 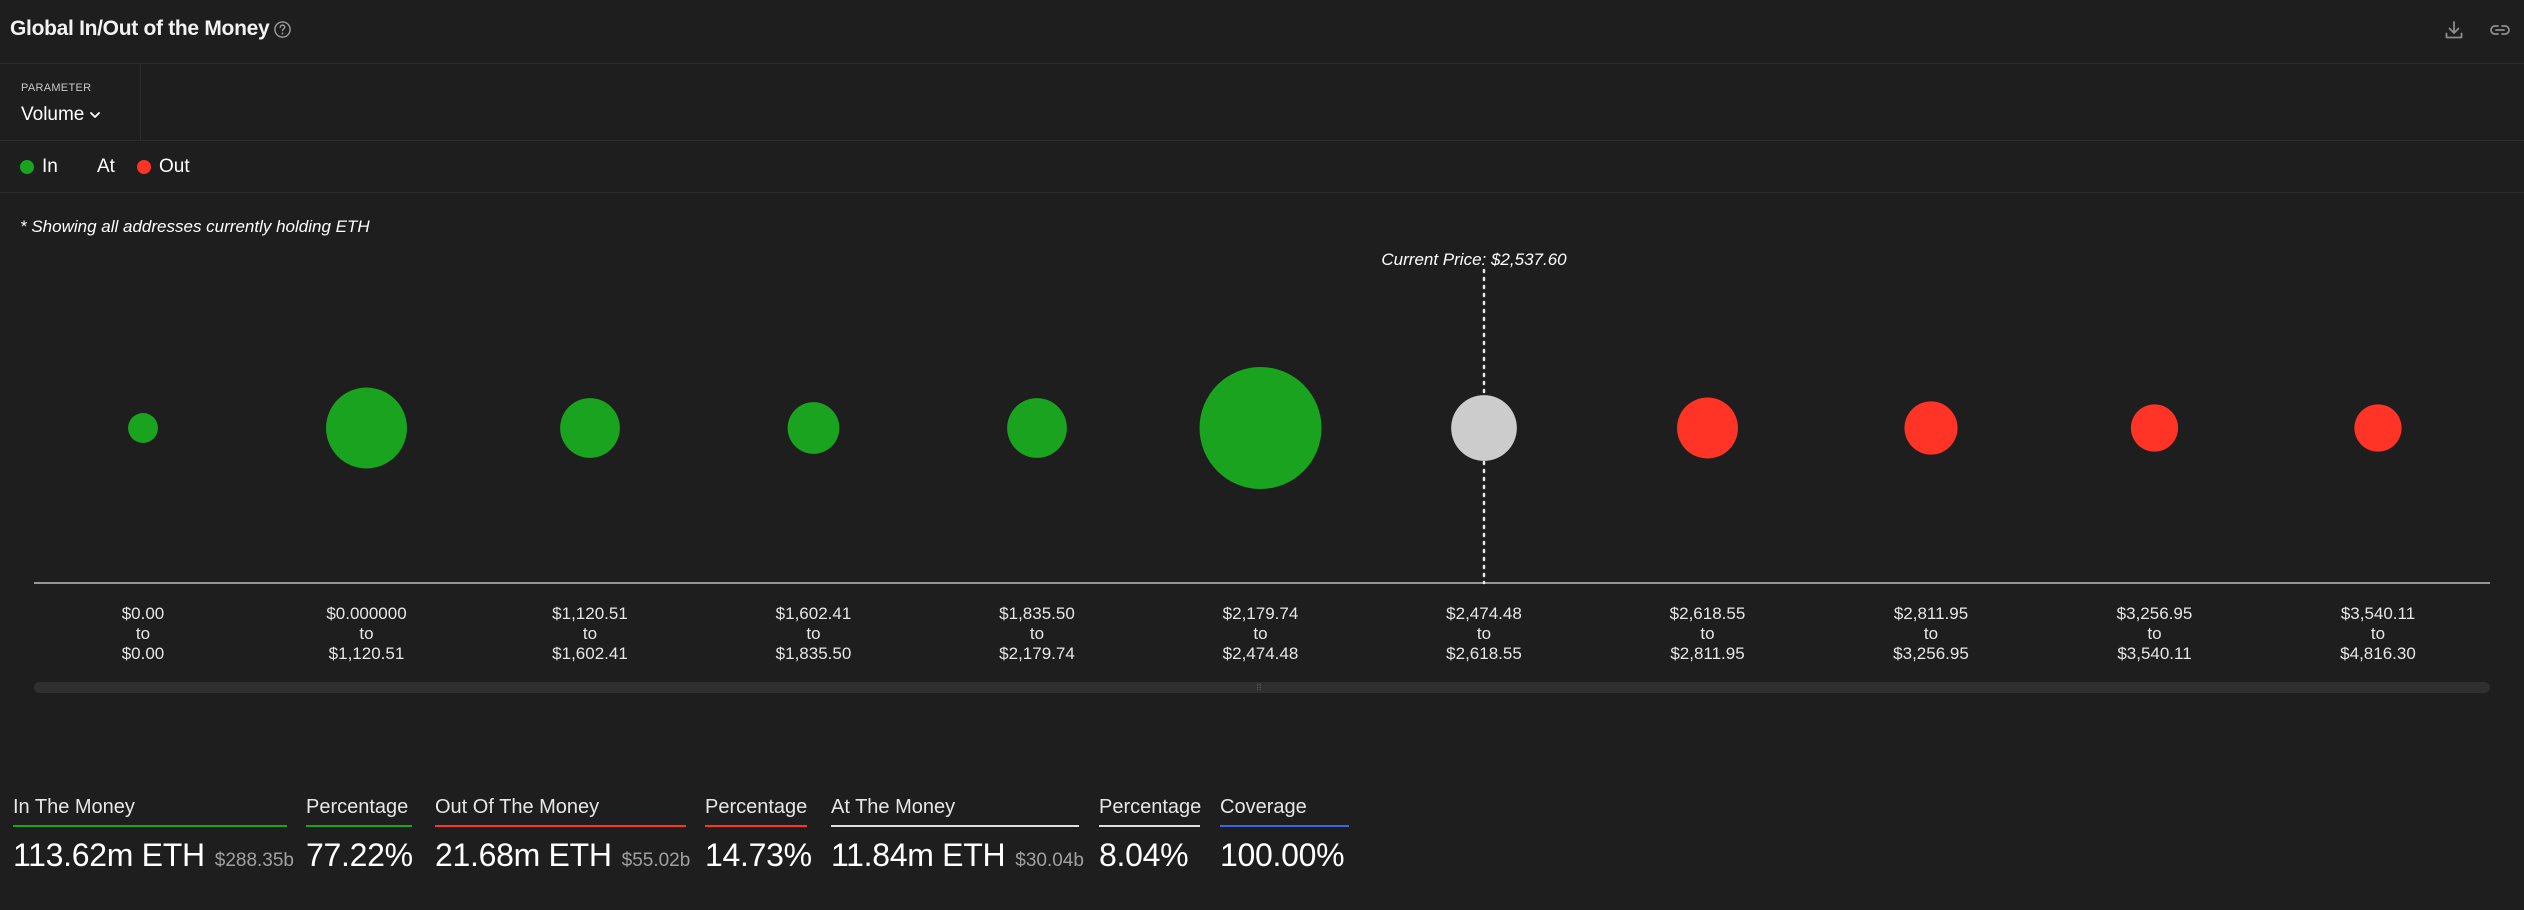 What do you see at coordinates (562, 834) in the screenshot?
I see `stat-out-of-the-money: Out Of The Money 21.68m ETH $55.02b` at bounding box center [562, 834].